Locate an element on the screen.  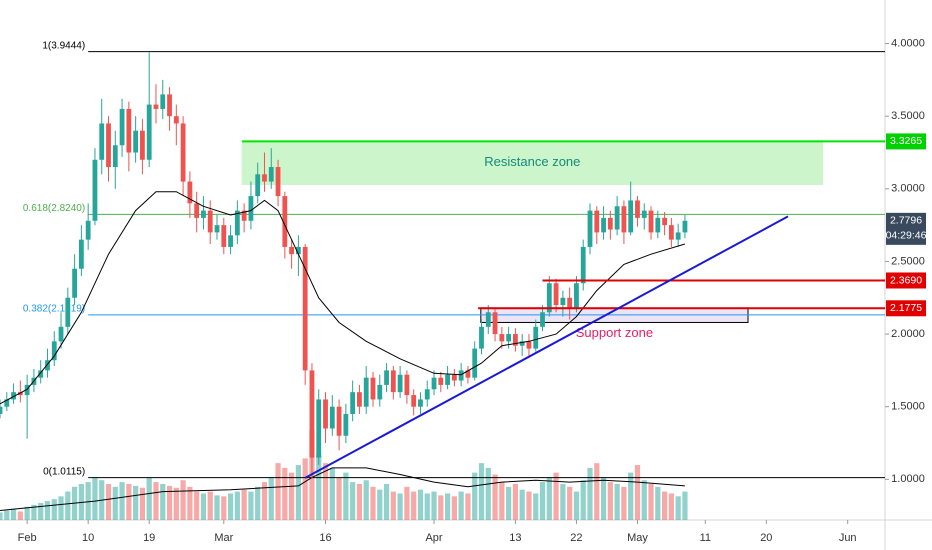
zone-label: Support zone is located at coordinates (614, 332).